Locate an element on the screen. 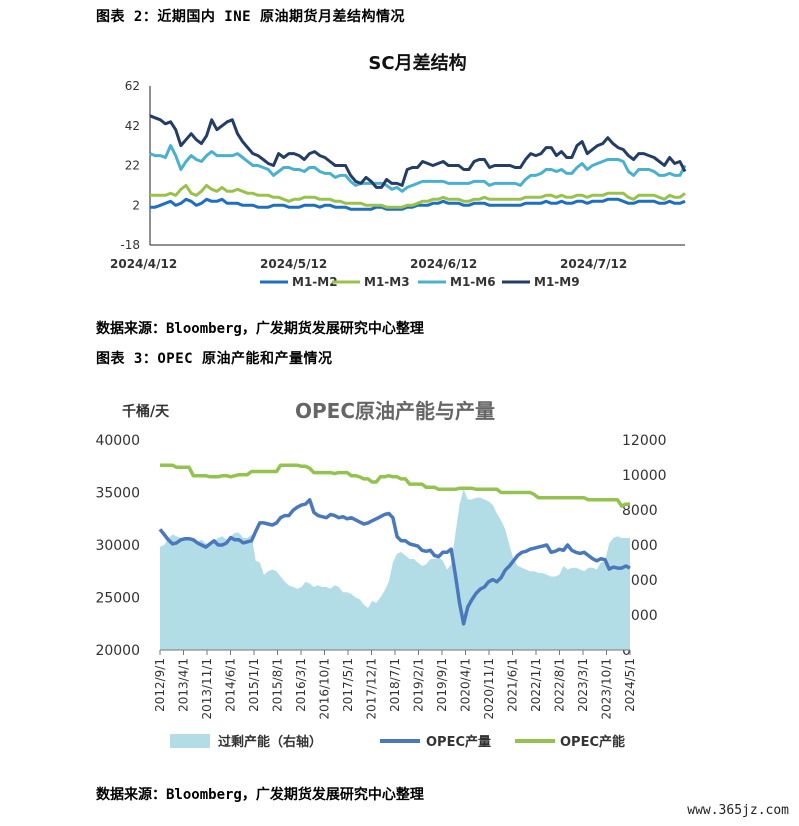 Image resolution: width=799 pixels, height=826 pixels. x-tick-label: 2024/4/12 is located at coordinates (143, 264).